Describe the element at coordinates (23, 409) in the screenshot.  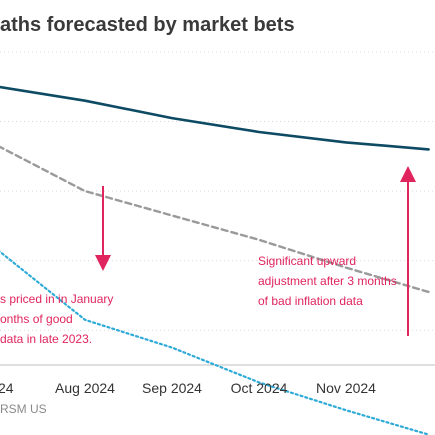
I see `source-note: RSM US` at that location.